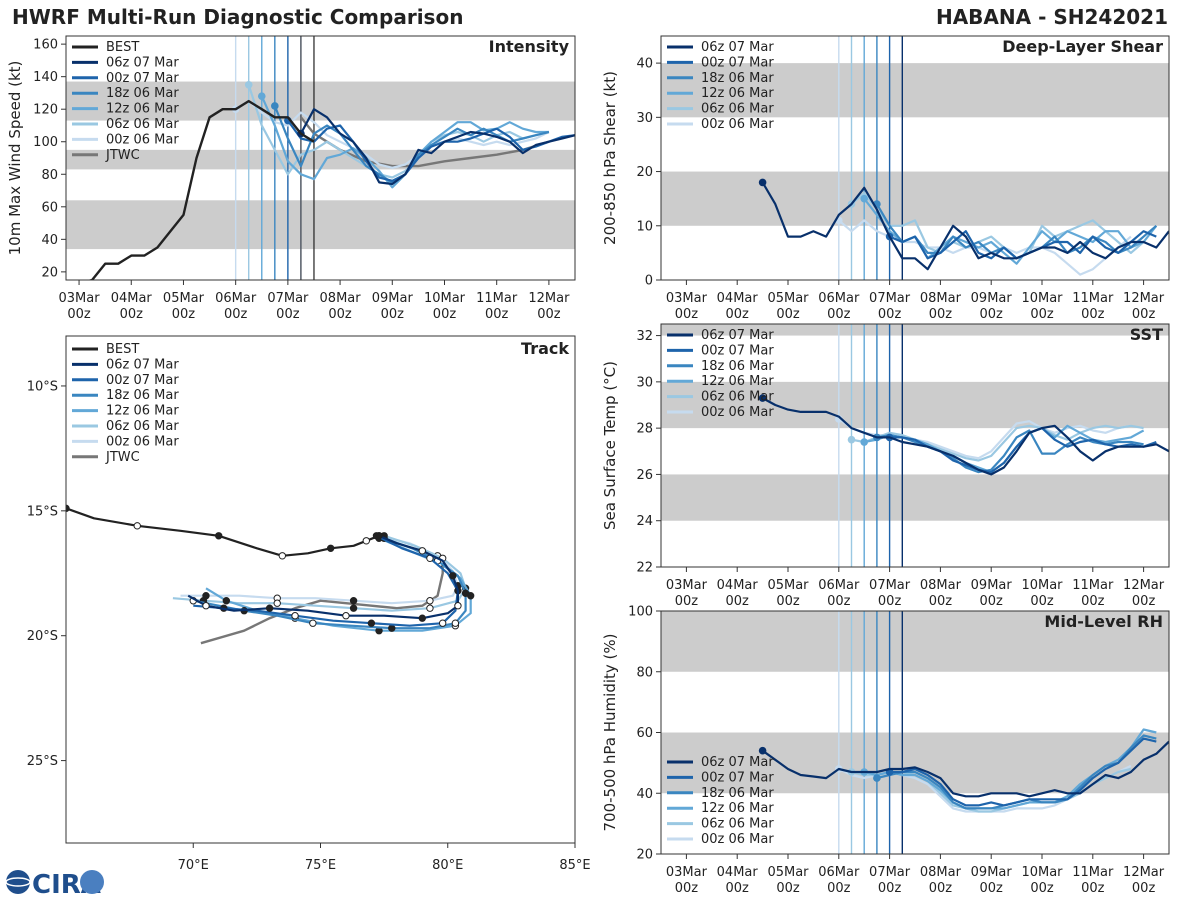 The width and height of the screenshot is (1200, 900). What do you see at coordinates (45, 110) in the screenshot?
I see `intensity-ytick-label: 120` at bounding box center [45, 110].